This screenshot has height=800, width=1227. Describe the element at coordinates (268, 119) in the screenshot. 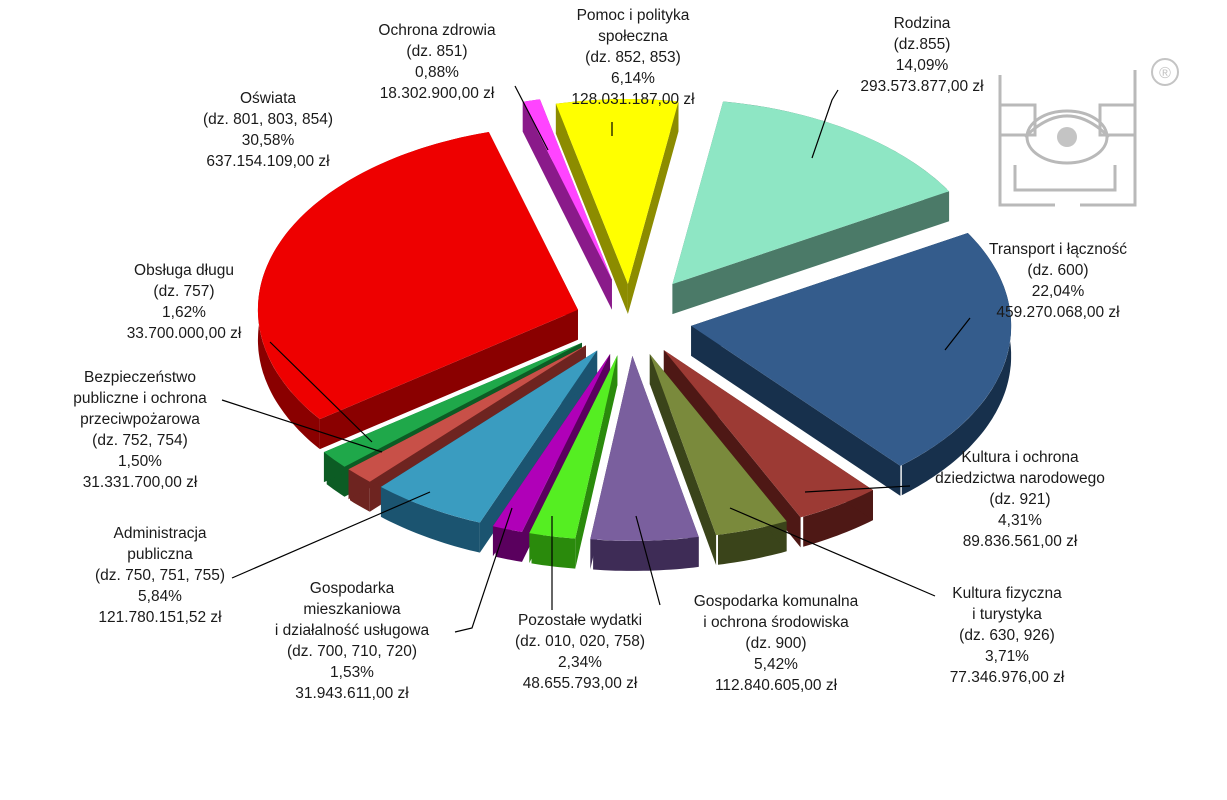

I see `slice-label-11-line-1: (dz. 801, 803, 854)` at that location.